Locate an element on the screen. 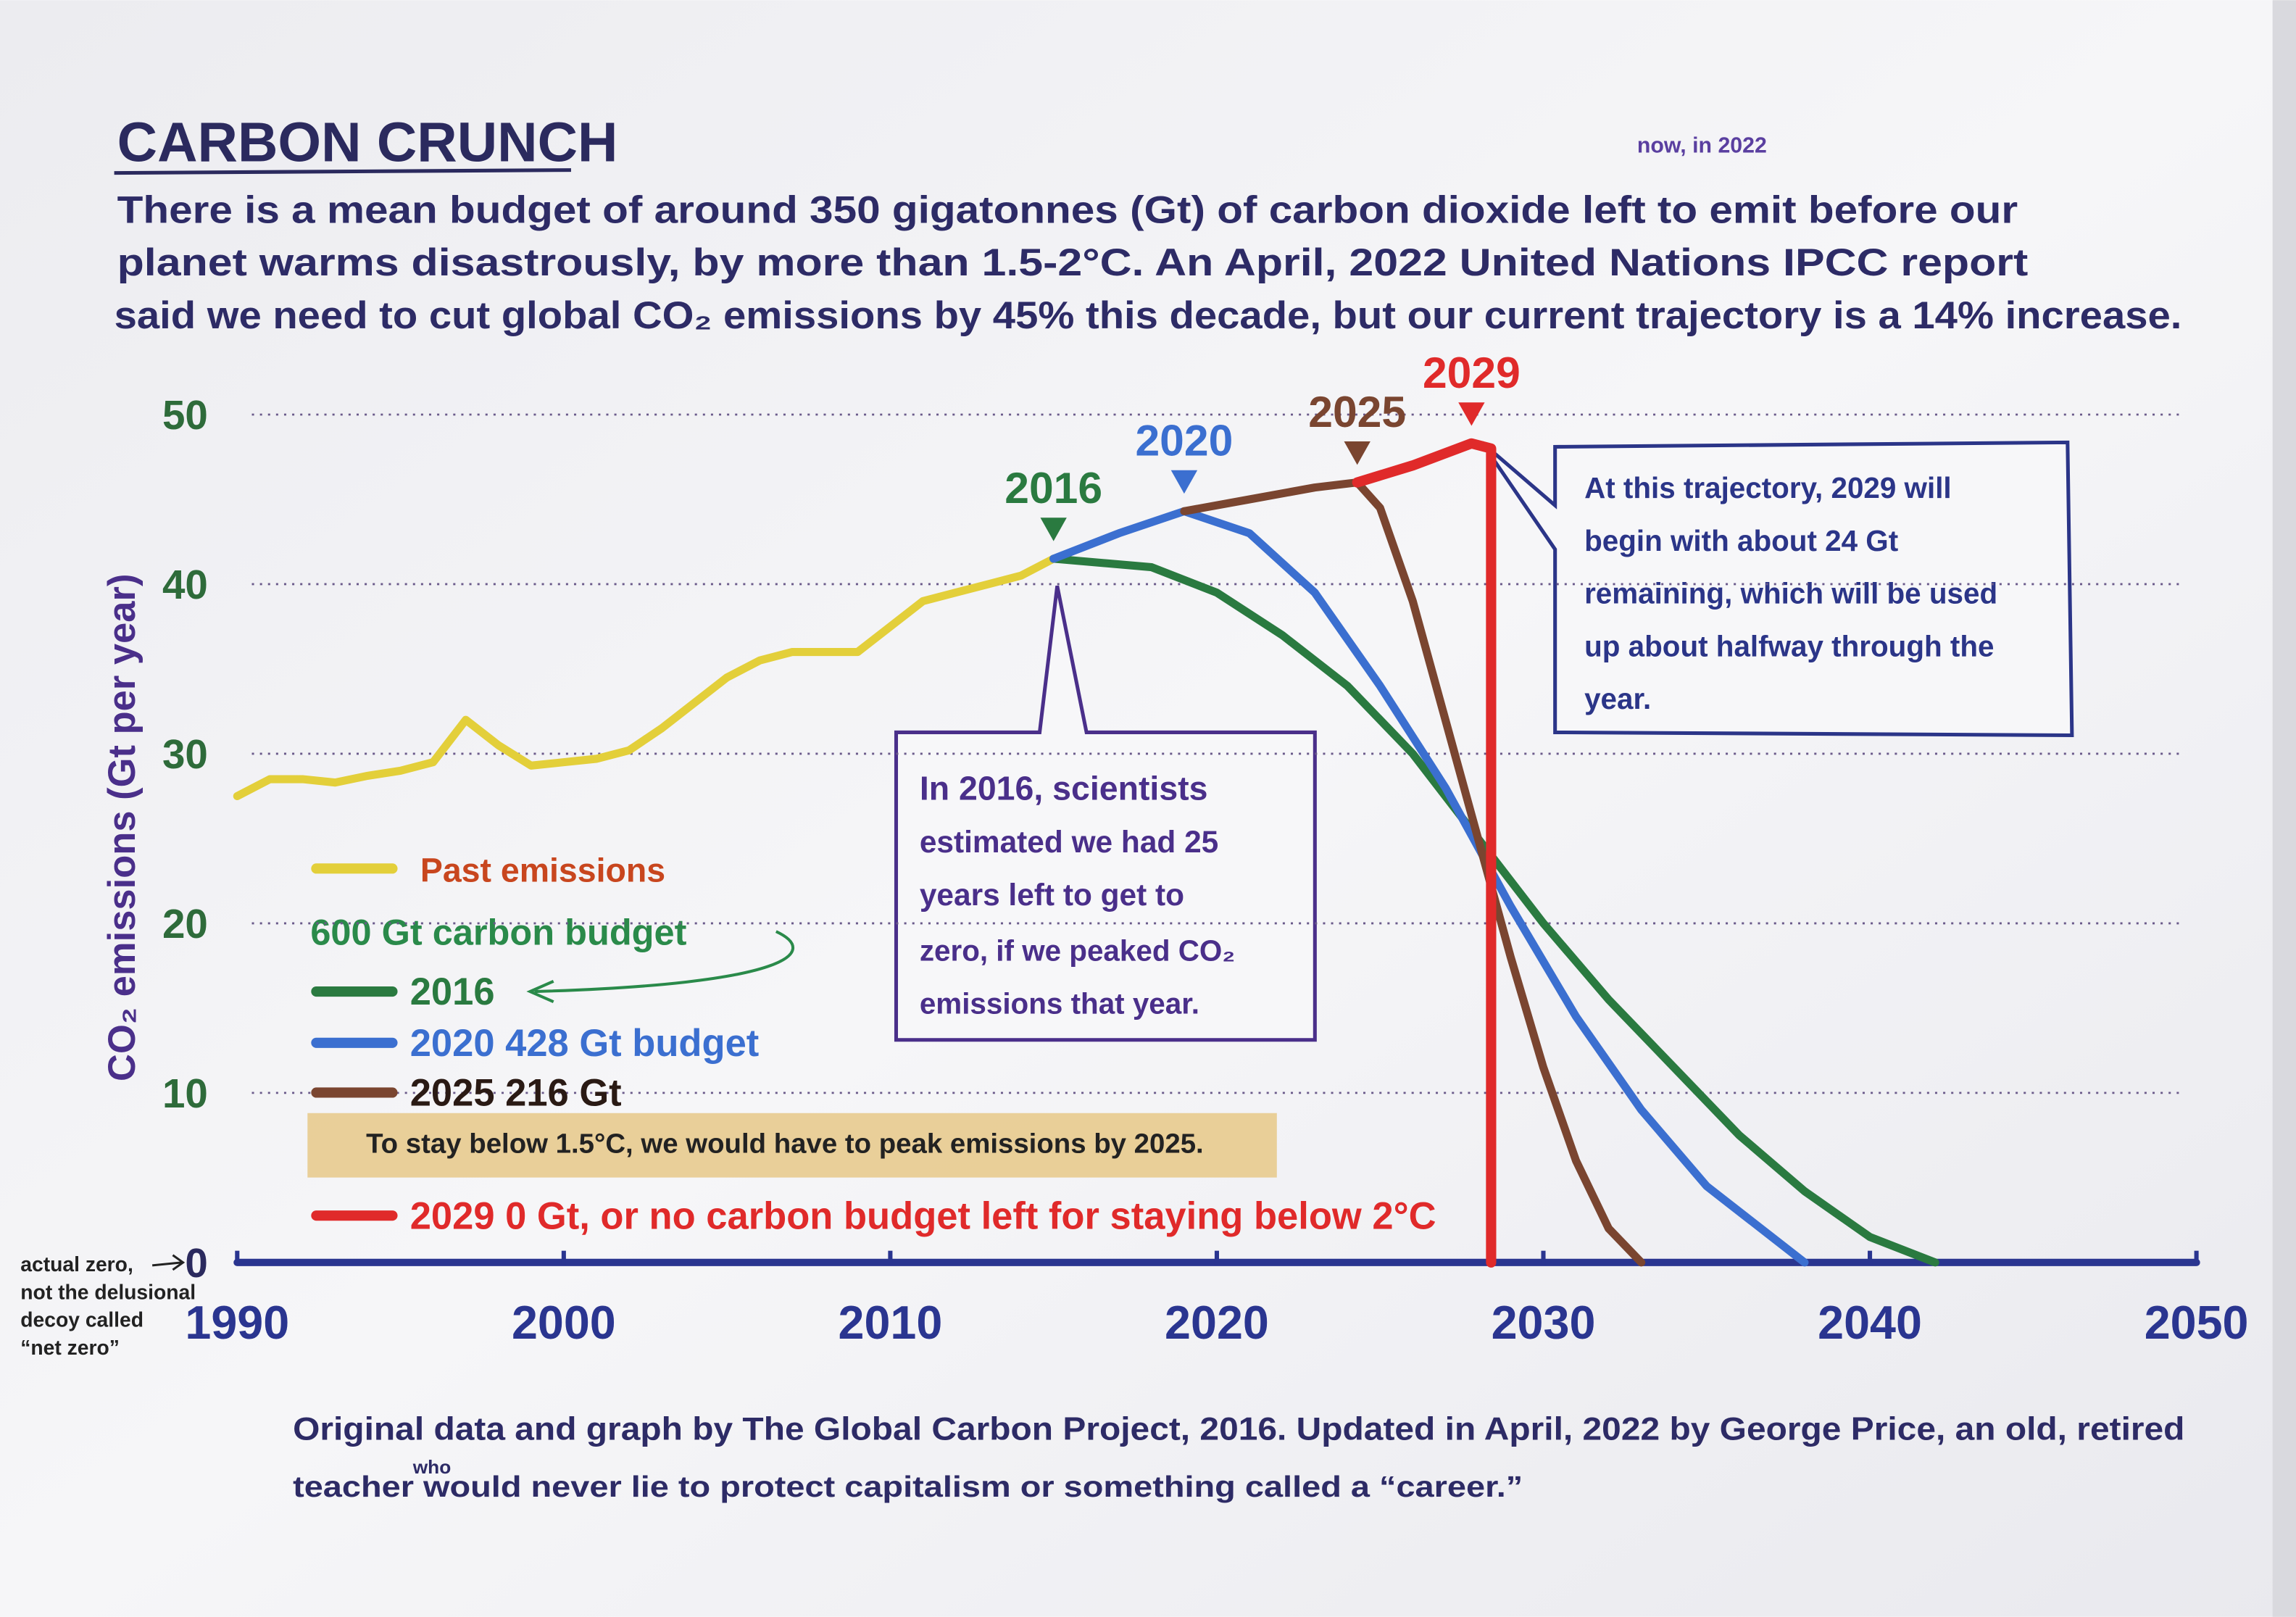  zero-note-line: not the delusional is located at coordinates (108, 1291).